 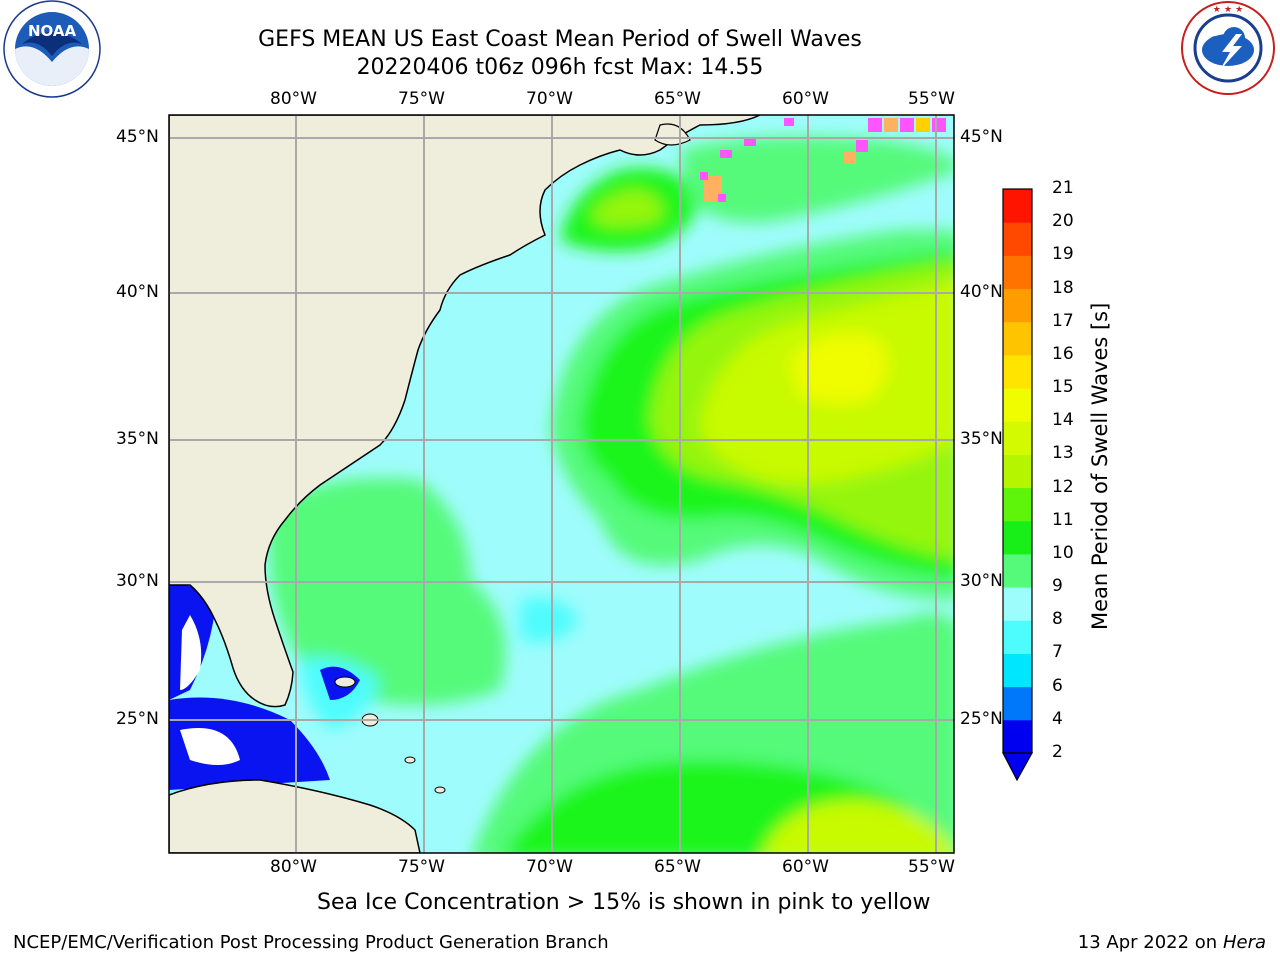 What do you see at coordinates (191, 652) in the screenshot?
I see `field-missing-gulf` at bounding box center [191, 652].